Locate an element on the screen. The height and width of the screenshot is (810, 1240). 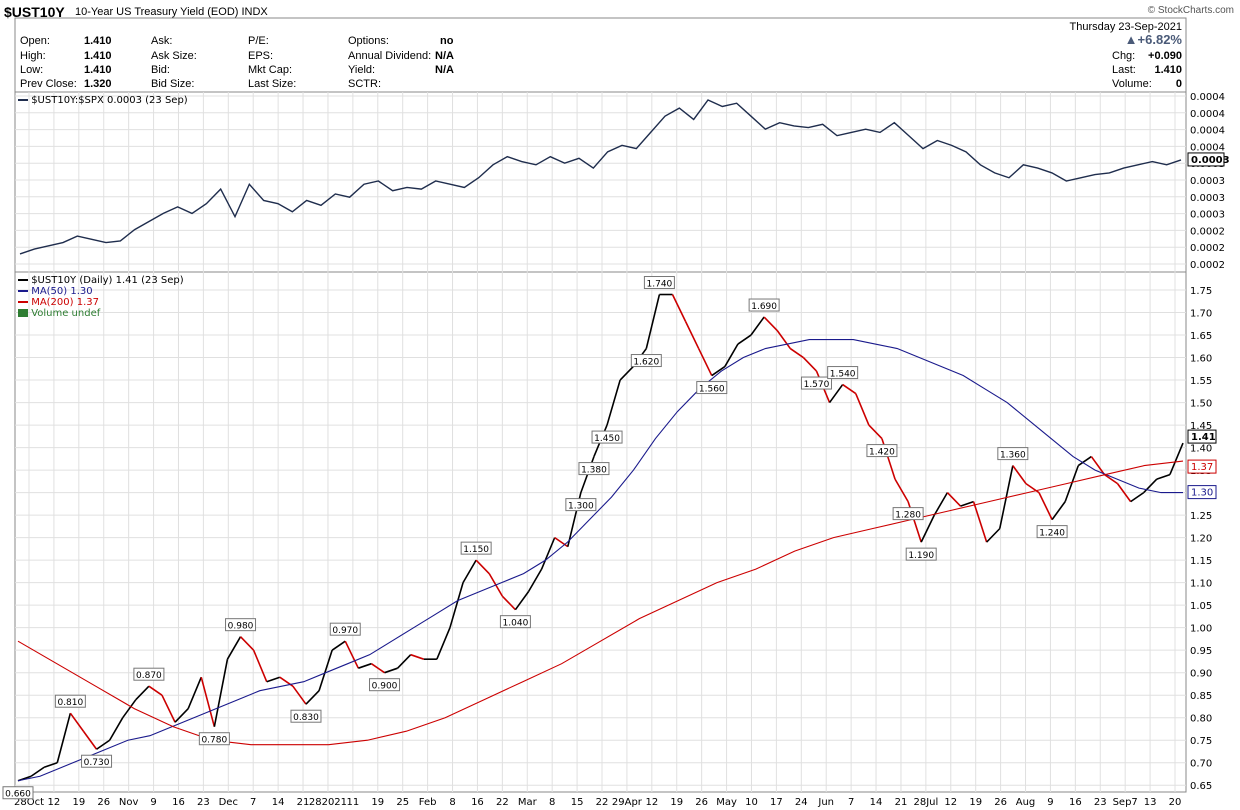
annotation-label: 0.730 is located at coordinates (97, 763).